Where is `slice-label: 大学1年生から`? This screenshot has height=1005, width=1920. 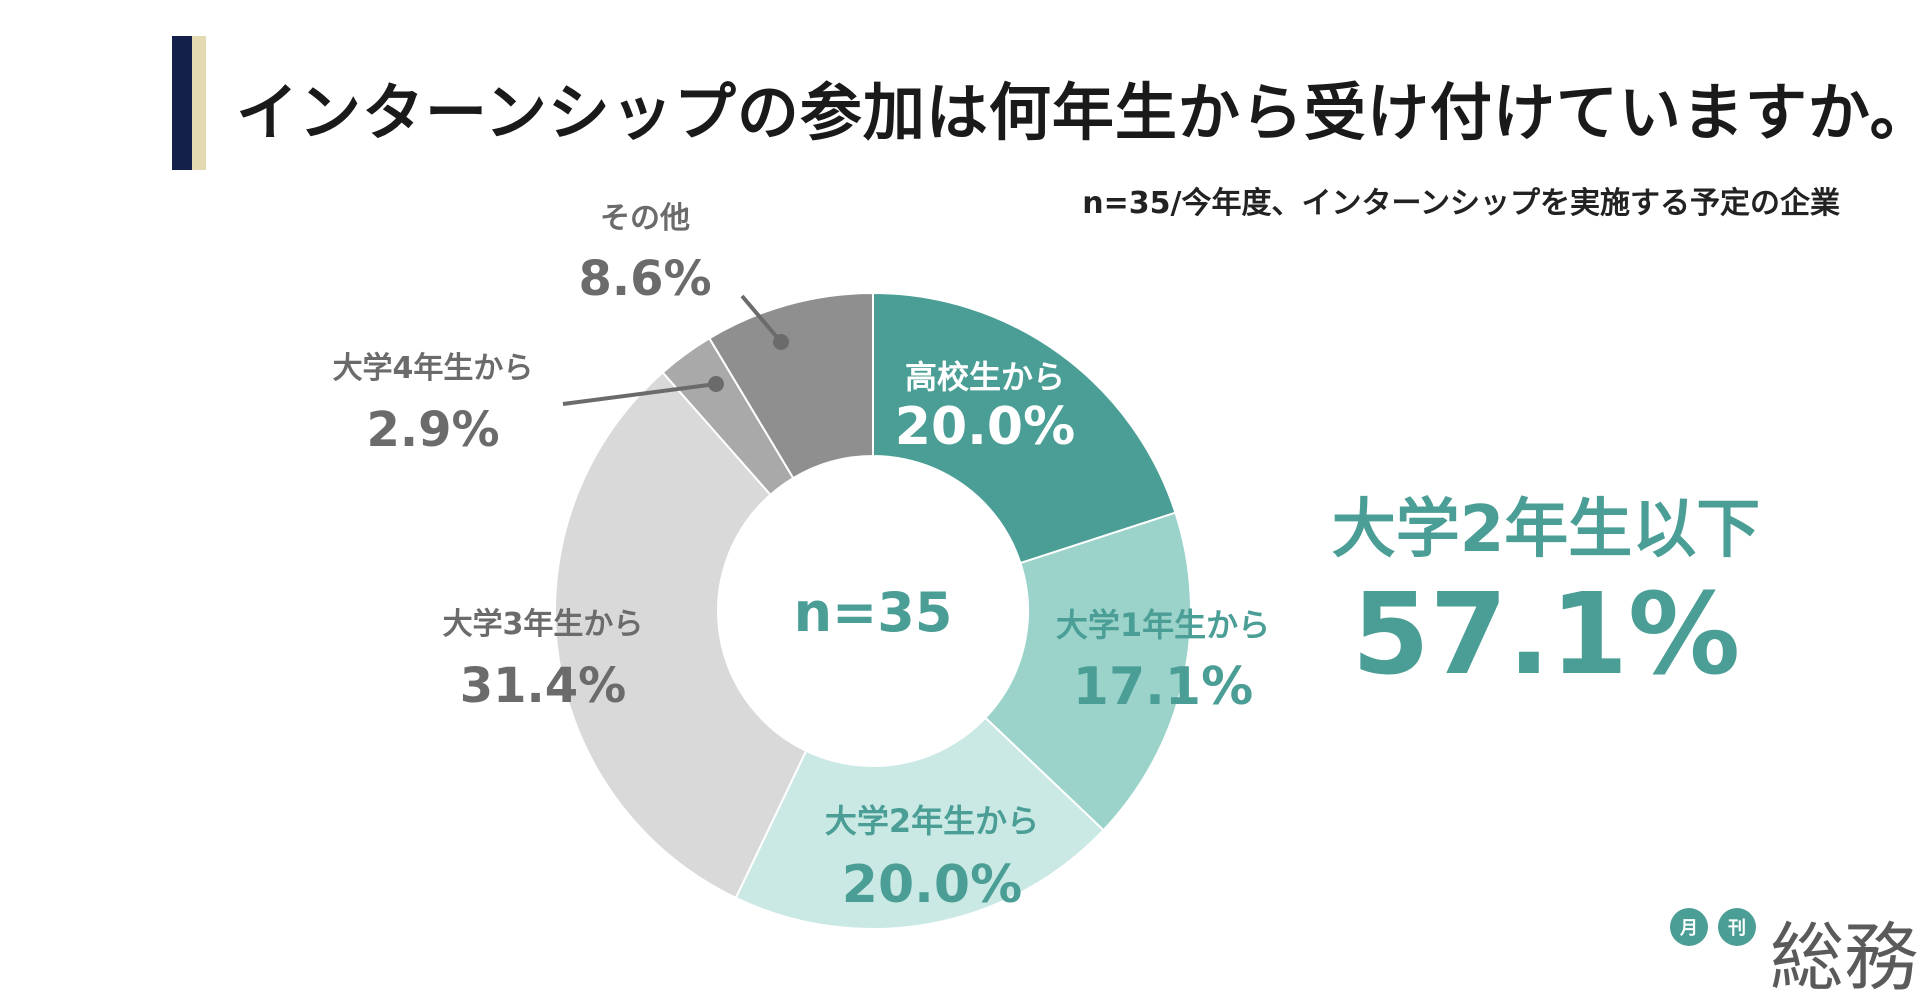
slice-label: 大学1年生から is located at coordinates (1163, 625).